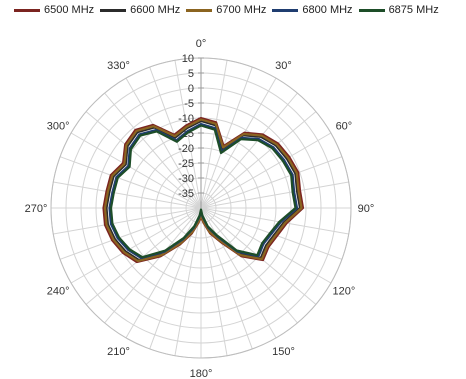 Image resolution: width=466 pixels, height=379 pixels. What do you see at coordinates (186, 194) in the screenshot?
I see `radial-tick-label: -35` at bounding box center [186, 194].